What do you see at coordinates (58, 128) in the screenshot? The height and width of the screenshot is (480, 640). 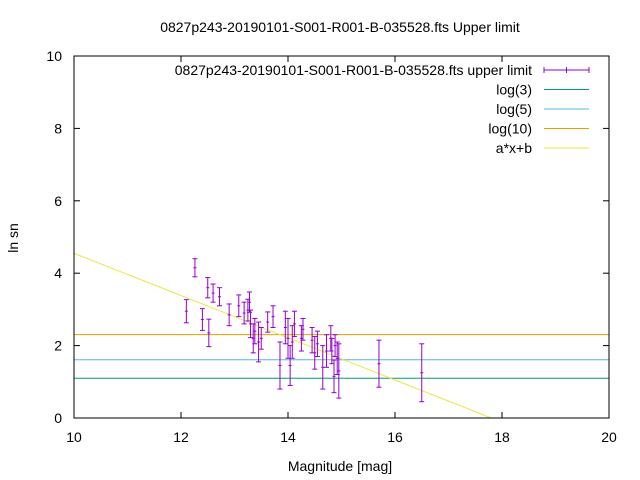 I see `y-tick-label: 8` at bounding box center [58, 128].